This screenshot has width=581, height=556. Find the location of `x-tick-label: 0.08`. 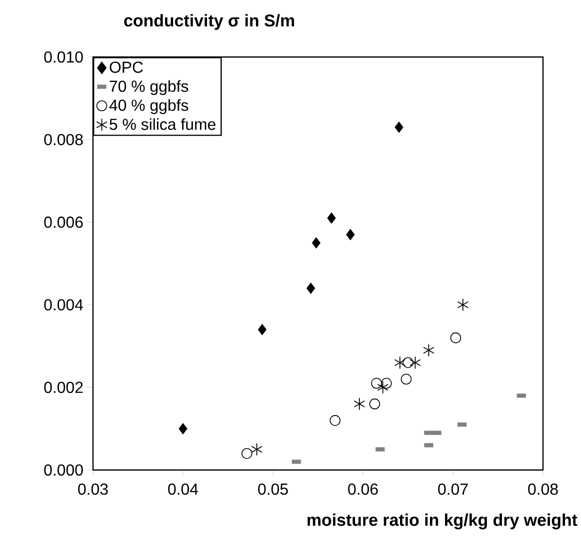

x-tick-label: 0.08 is located at coordinates (543, 489).